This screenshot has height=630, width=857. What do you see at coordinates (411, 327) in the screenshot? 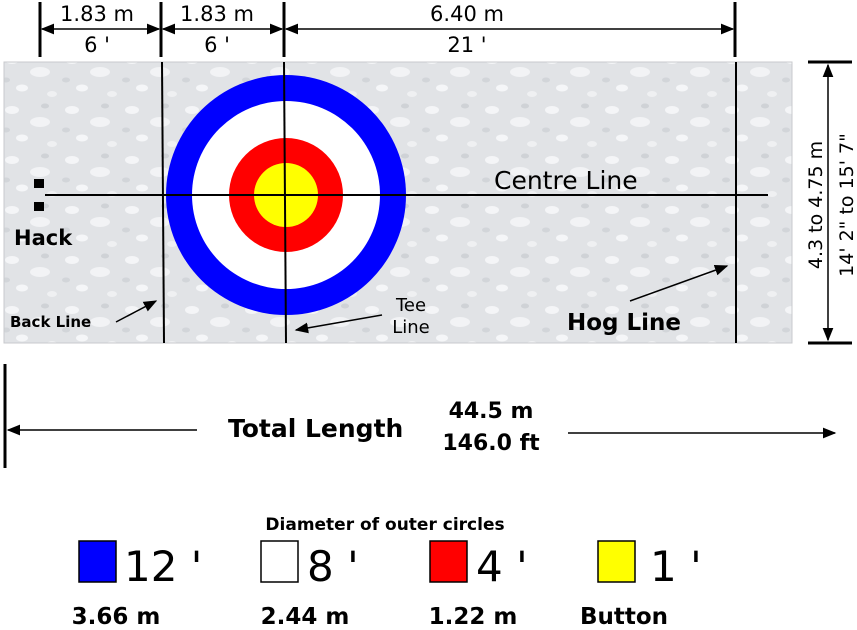
I see `tee-line-label-2: Line` at bounding box center [411, 327].